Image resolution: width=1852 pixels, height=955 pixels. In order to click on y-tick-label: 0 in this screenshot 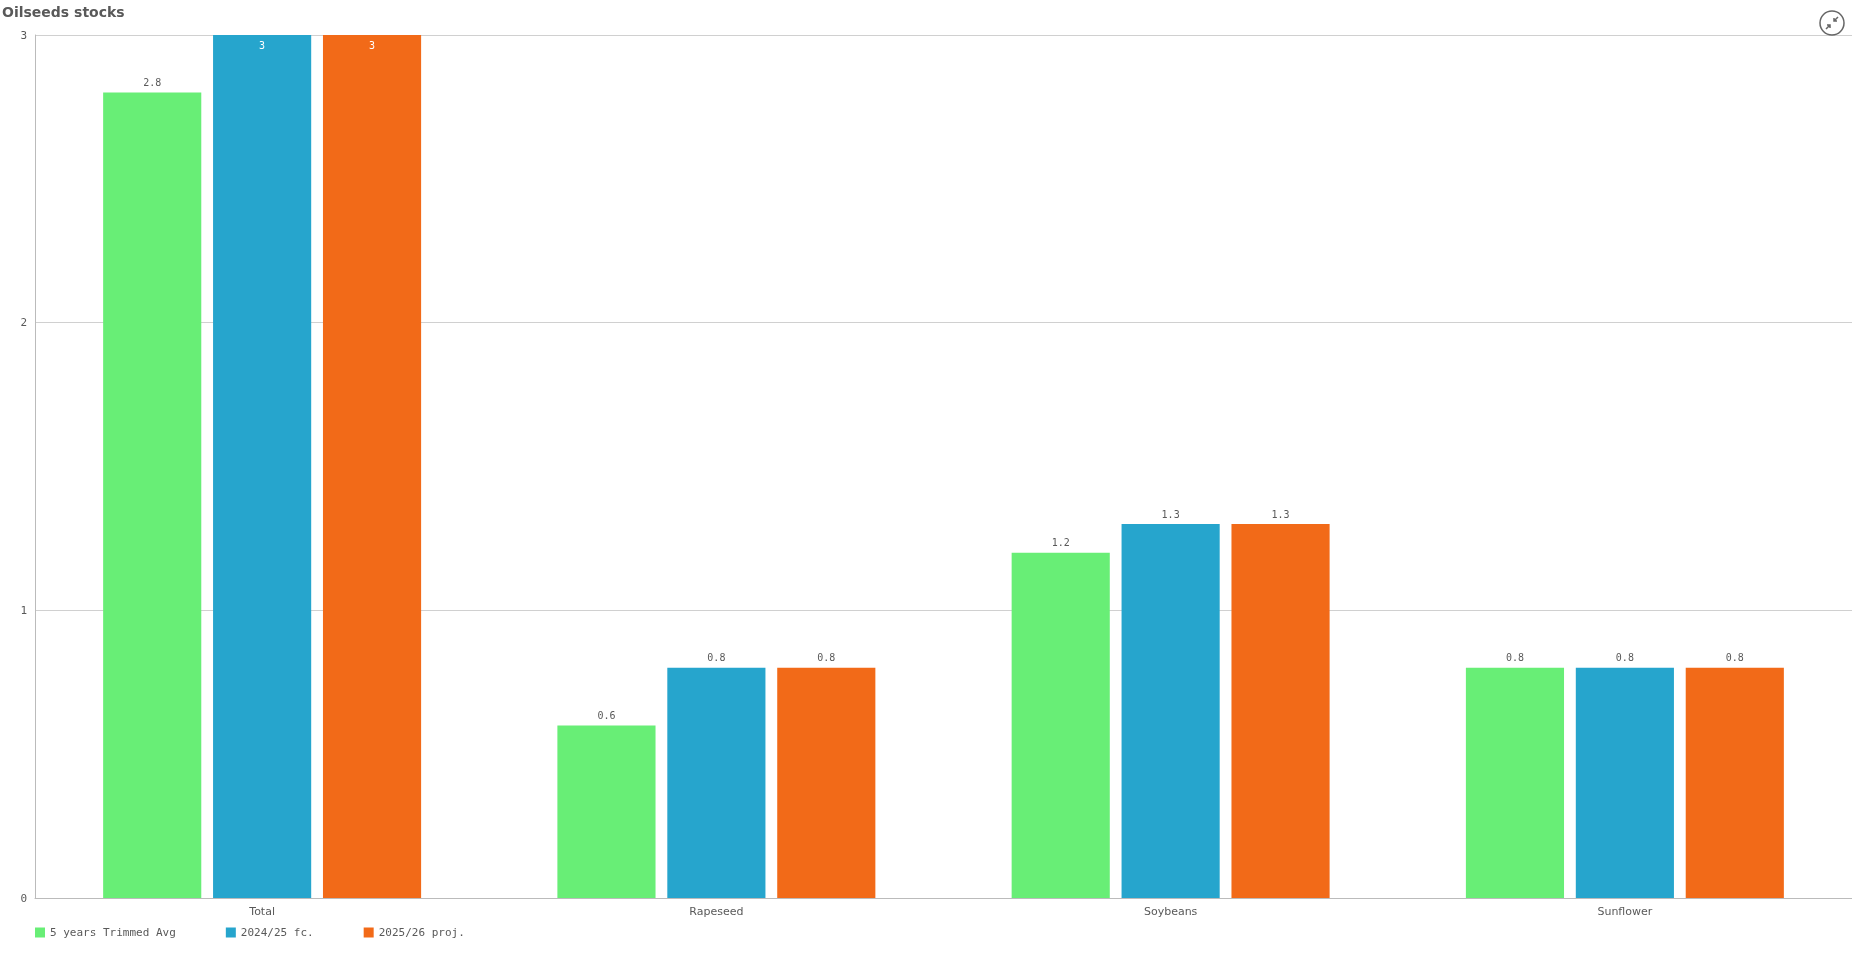, I will do `click(23, 898)`.